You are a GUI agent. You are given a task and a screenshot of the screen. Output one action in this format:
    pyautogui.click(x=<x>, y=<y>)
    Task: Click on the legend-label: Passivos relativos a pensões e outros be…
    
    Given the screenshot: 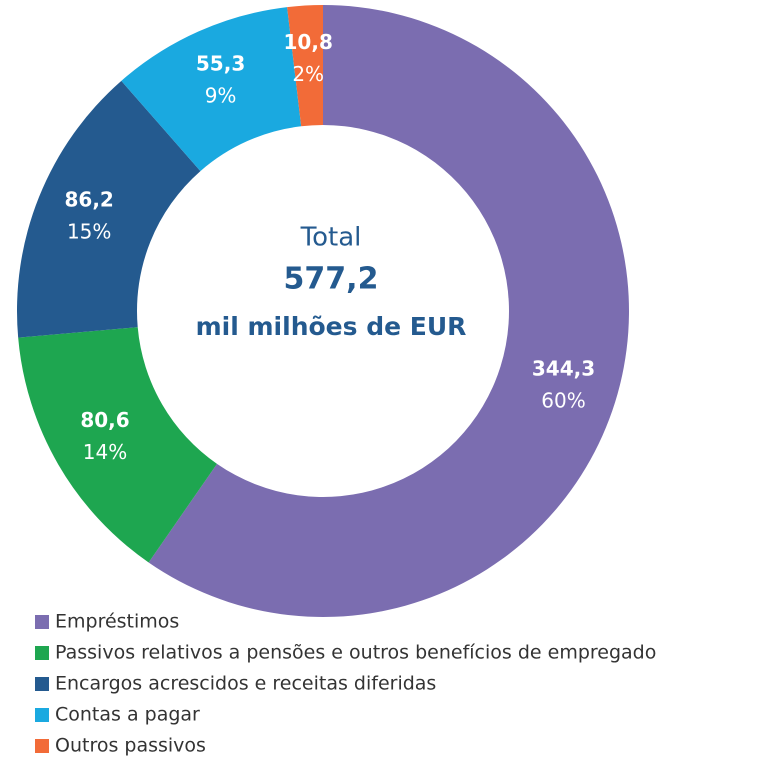 What is the action you would take?
    pyautogui.click(x=355, y=653)
    